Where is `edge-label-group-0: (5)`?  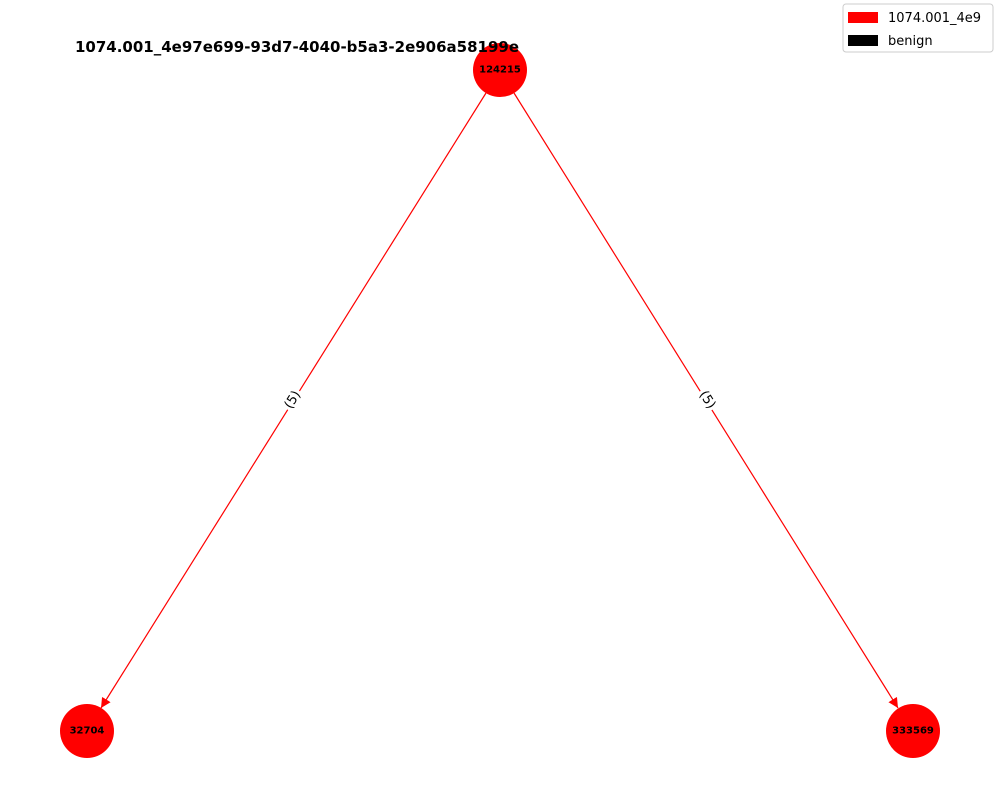
edge-label-group-0: (5) is located at coordinates (293, 400).